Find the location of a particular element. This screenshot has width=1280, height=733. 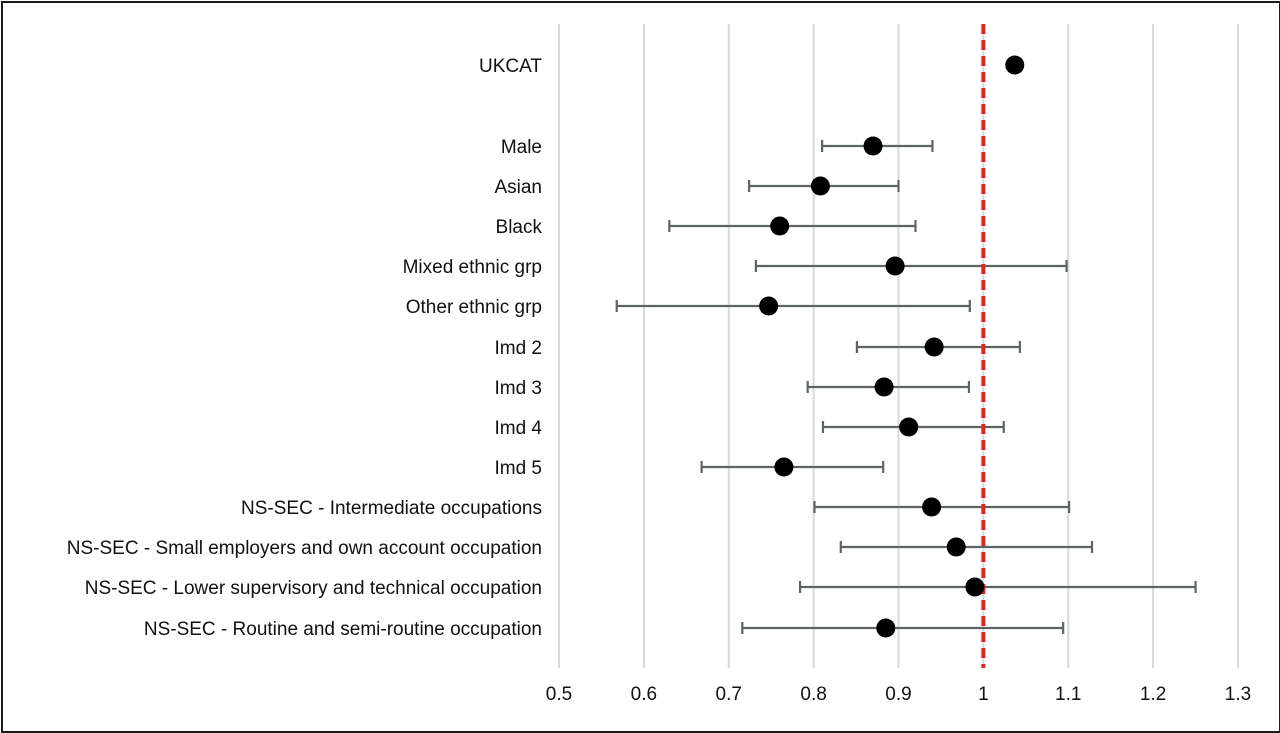

row-label: Imd 2 is located at coordinates (518, 348).